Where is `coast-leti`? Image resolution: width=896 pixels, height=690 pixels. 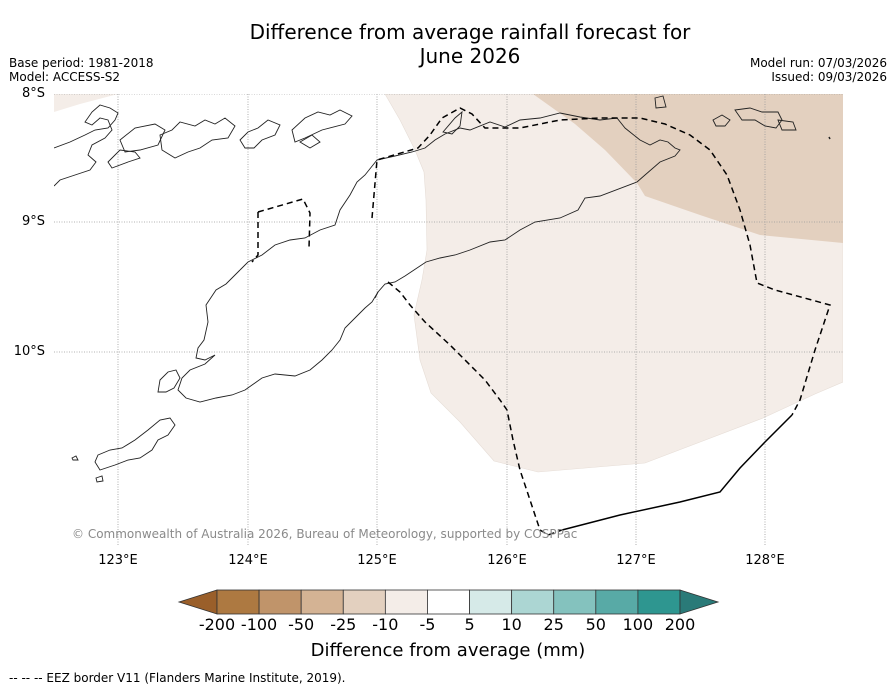 coast-leti is located at coordinates (660, 102).